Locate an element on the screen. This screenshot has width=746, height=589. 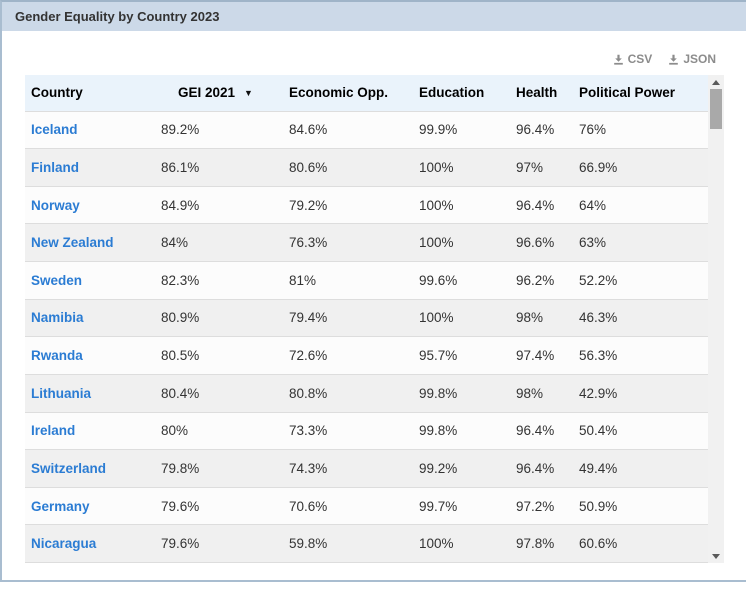
export-csv-button: CSV is located at coordinates (633, 59).